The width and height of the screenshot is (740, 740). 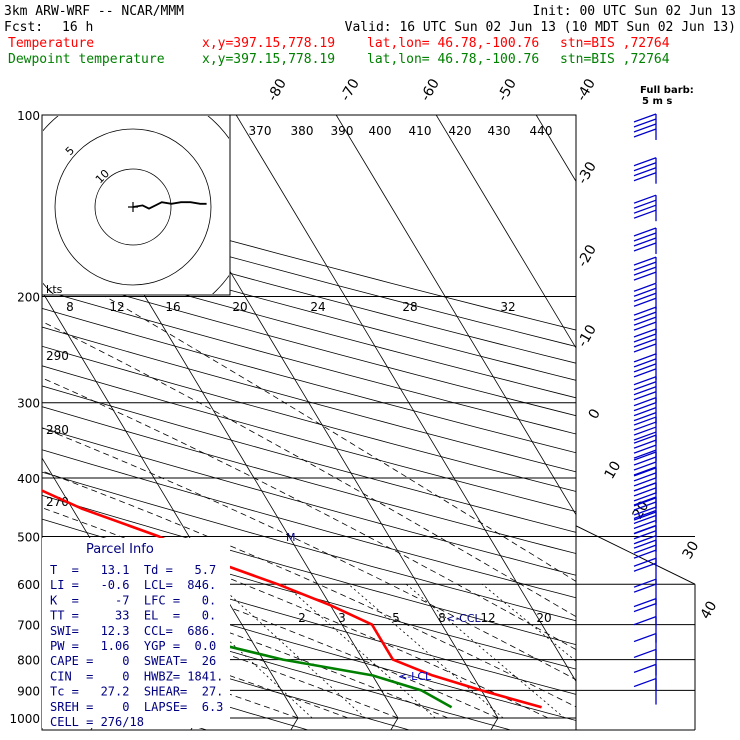 I want to click on pressure-tick-label: 800, so click(x=28, y=661).